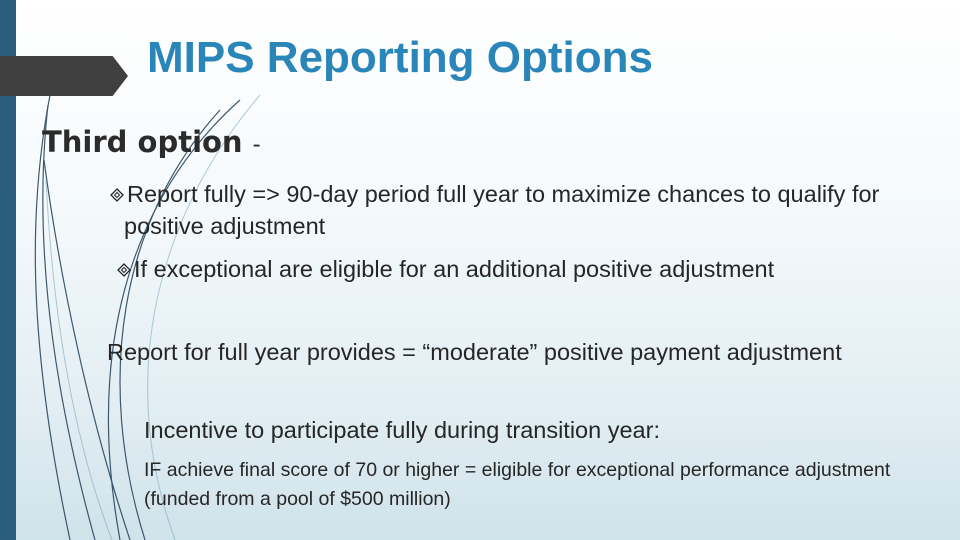  Describe the element at coordinates (142, 142) in the screenshot. I see `section-heading-text: Third option` at that location.